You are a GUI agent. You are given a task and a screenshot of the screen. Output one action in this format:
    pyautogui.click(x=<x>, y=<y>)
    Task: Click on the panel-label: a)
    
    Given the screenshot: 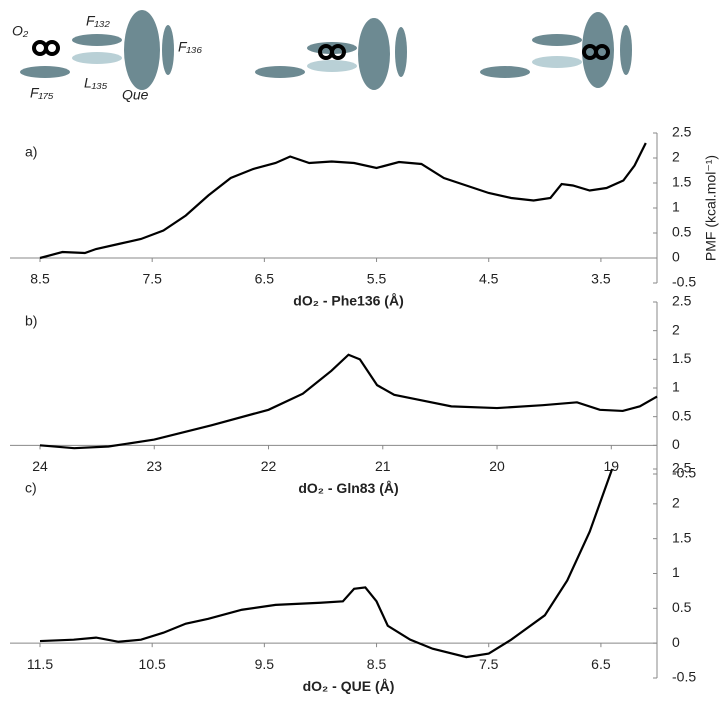 What is the action you would take?
    pyautogui.click(x=31, y=152)
    